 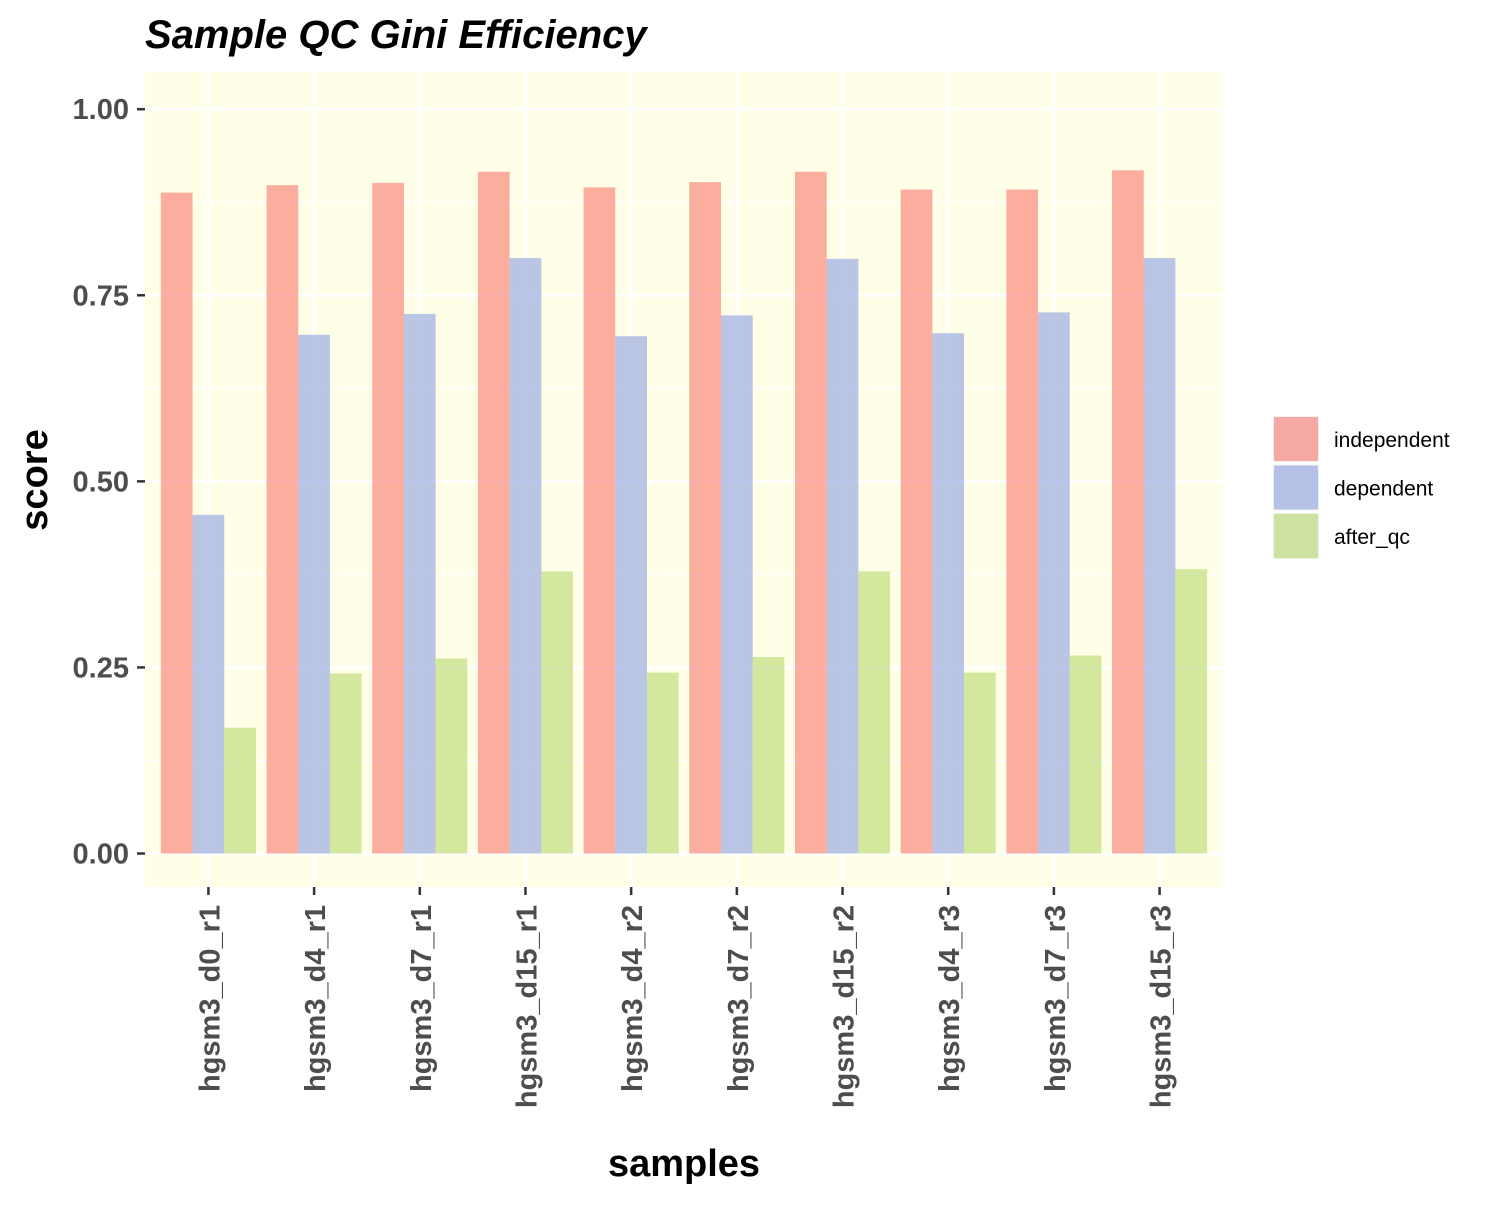 I want to click on legend-swatch-dependent, so click(x=1296, y=487).